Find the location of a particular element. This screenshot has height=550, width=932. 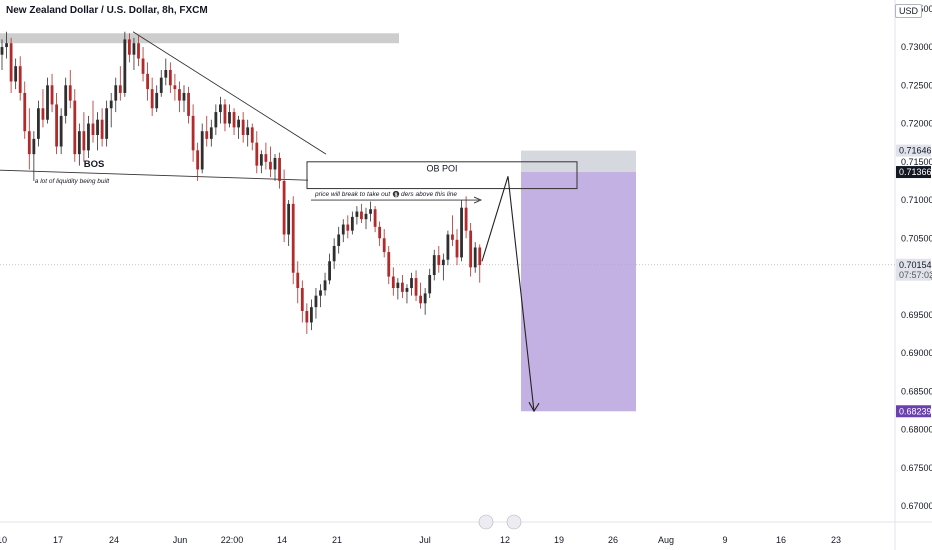

y-tick-label: 0.71000 is located at coordinates (916, 200).